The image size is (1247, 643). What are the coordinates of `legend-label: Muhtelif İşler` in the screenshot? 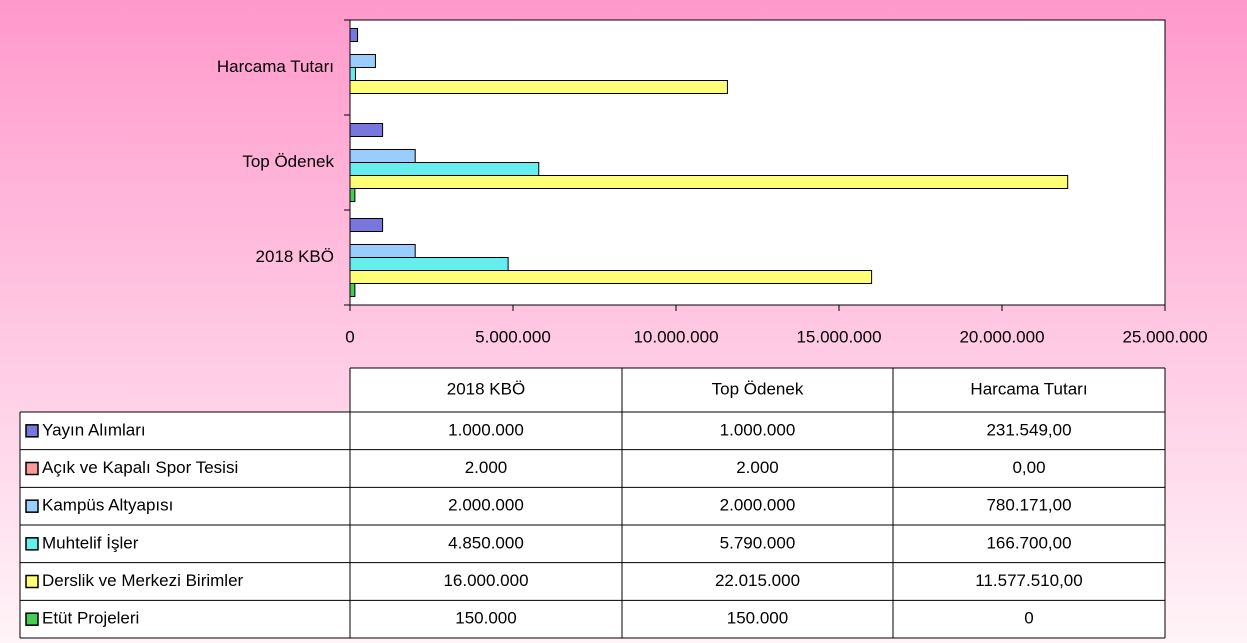 It's located at (90, 542).